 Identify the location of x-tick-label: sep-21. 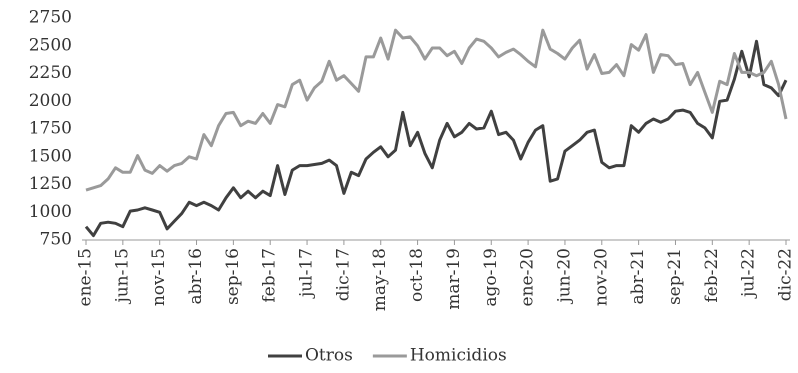
(675, 276).